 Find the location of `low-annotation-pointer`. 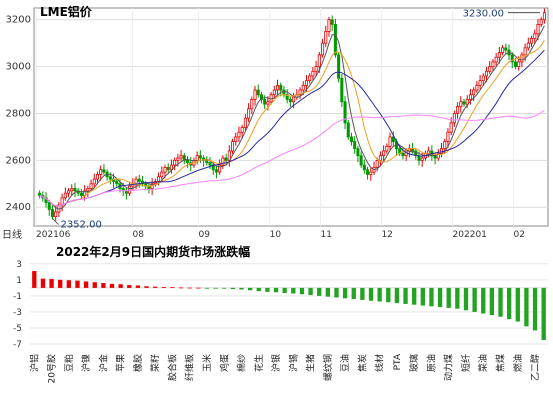

low-annotation-pointer is located at coordinates (55, 221).